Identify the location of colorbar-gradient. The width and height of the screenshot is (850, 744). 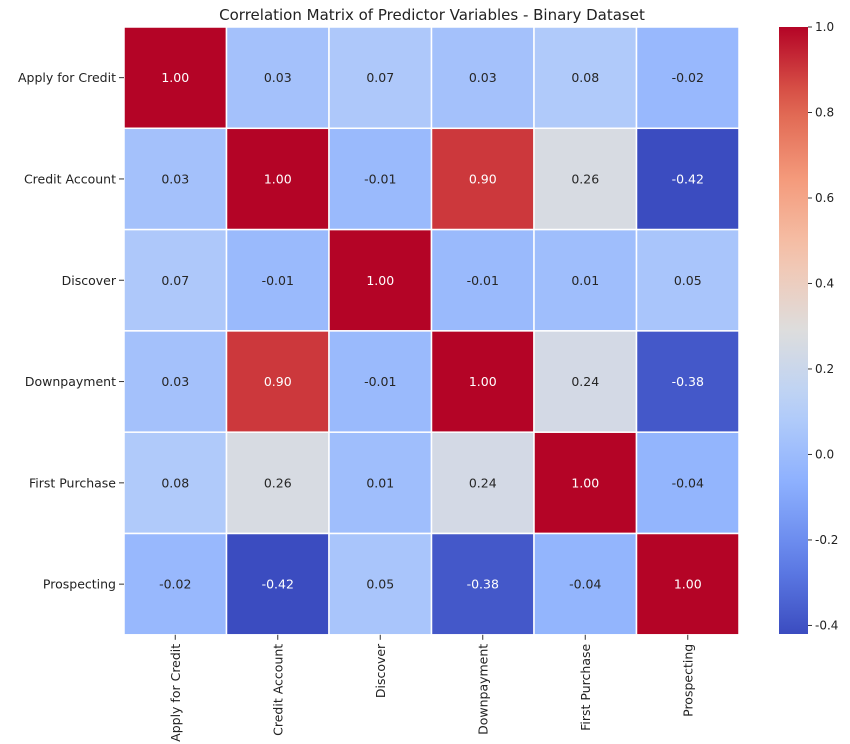
(793, 330).